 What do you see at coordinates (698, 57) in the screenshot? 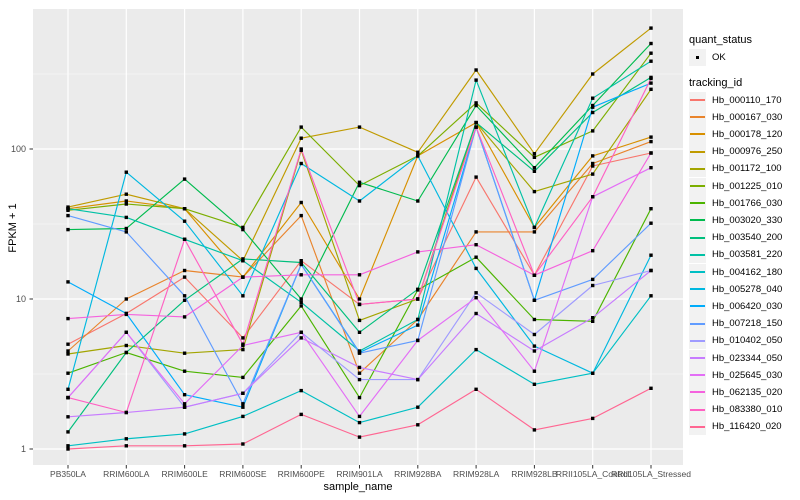
I see `point-marker-icon` at bounding box center [698, 57].